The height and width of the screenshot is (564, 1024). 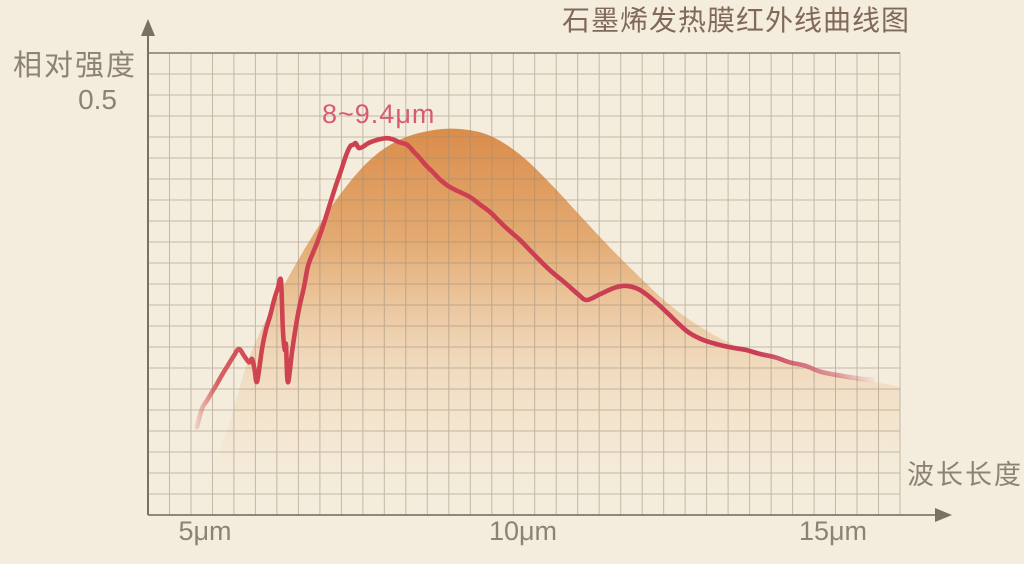 What do you see at coordinates (75, 66) in the screenshot?
I see `y-axis-label: 相对强度` at bounding box center [75, 66].